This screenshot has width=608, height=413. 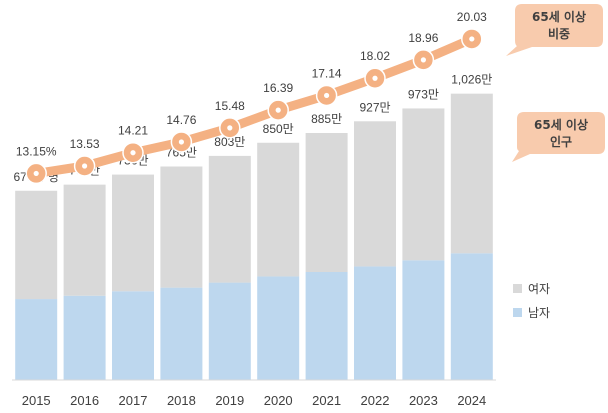 What do you see at coordinates (84, 400) in the screenshot?
I see `x-tick-2016: 2016` at bounding box center [84, 400].